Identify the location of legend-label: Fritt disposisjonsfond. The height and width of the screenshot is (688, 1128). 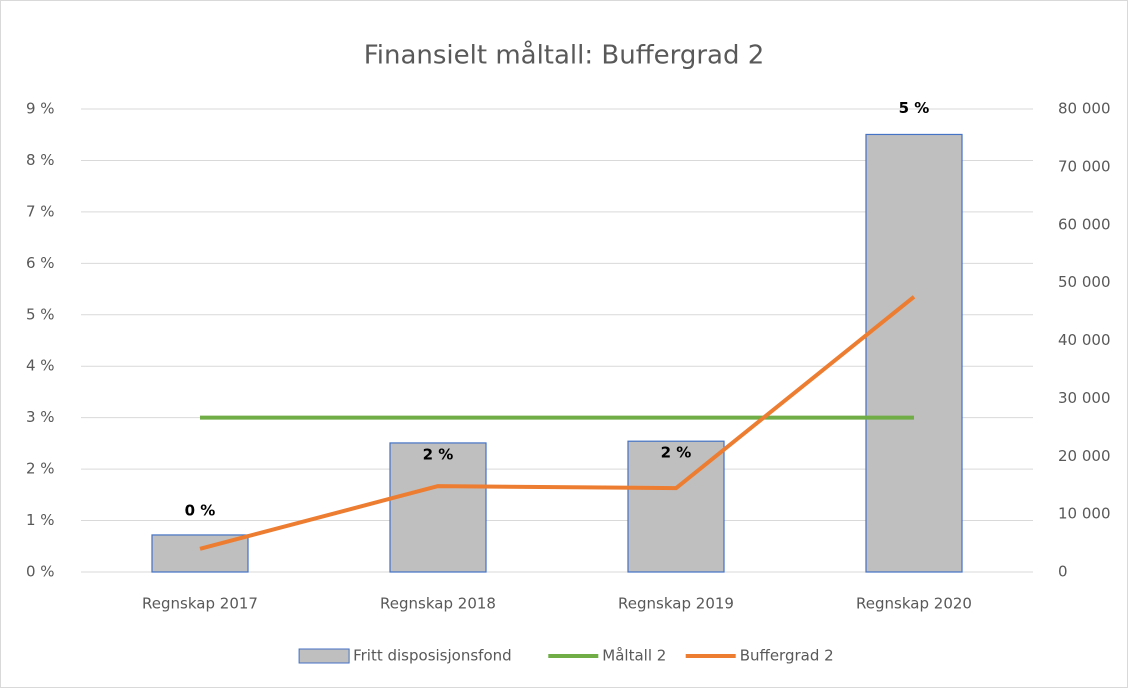
(432, 656).